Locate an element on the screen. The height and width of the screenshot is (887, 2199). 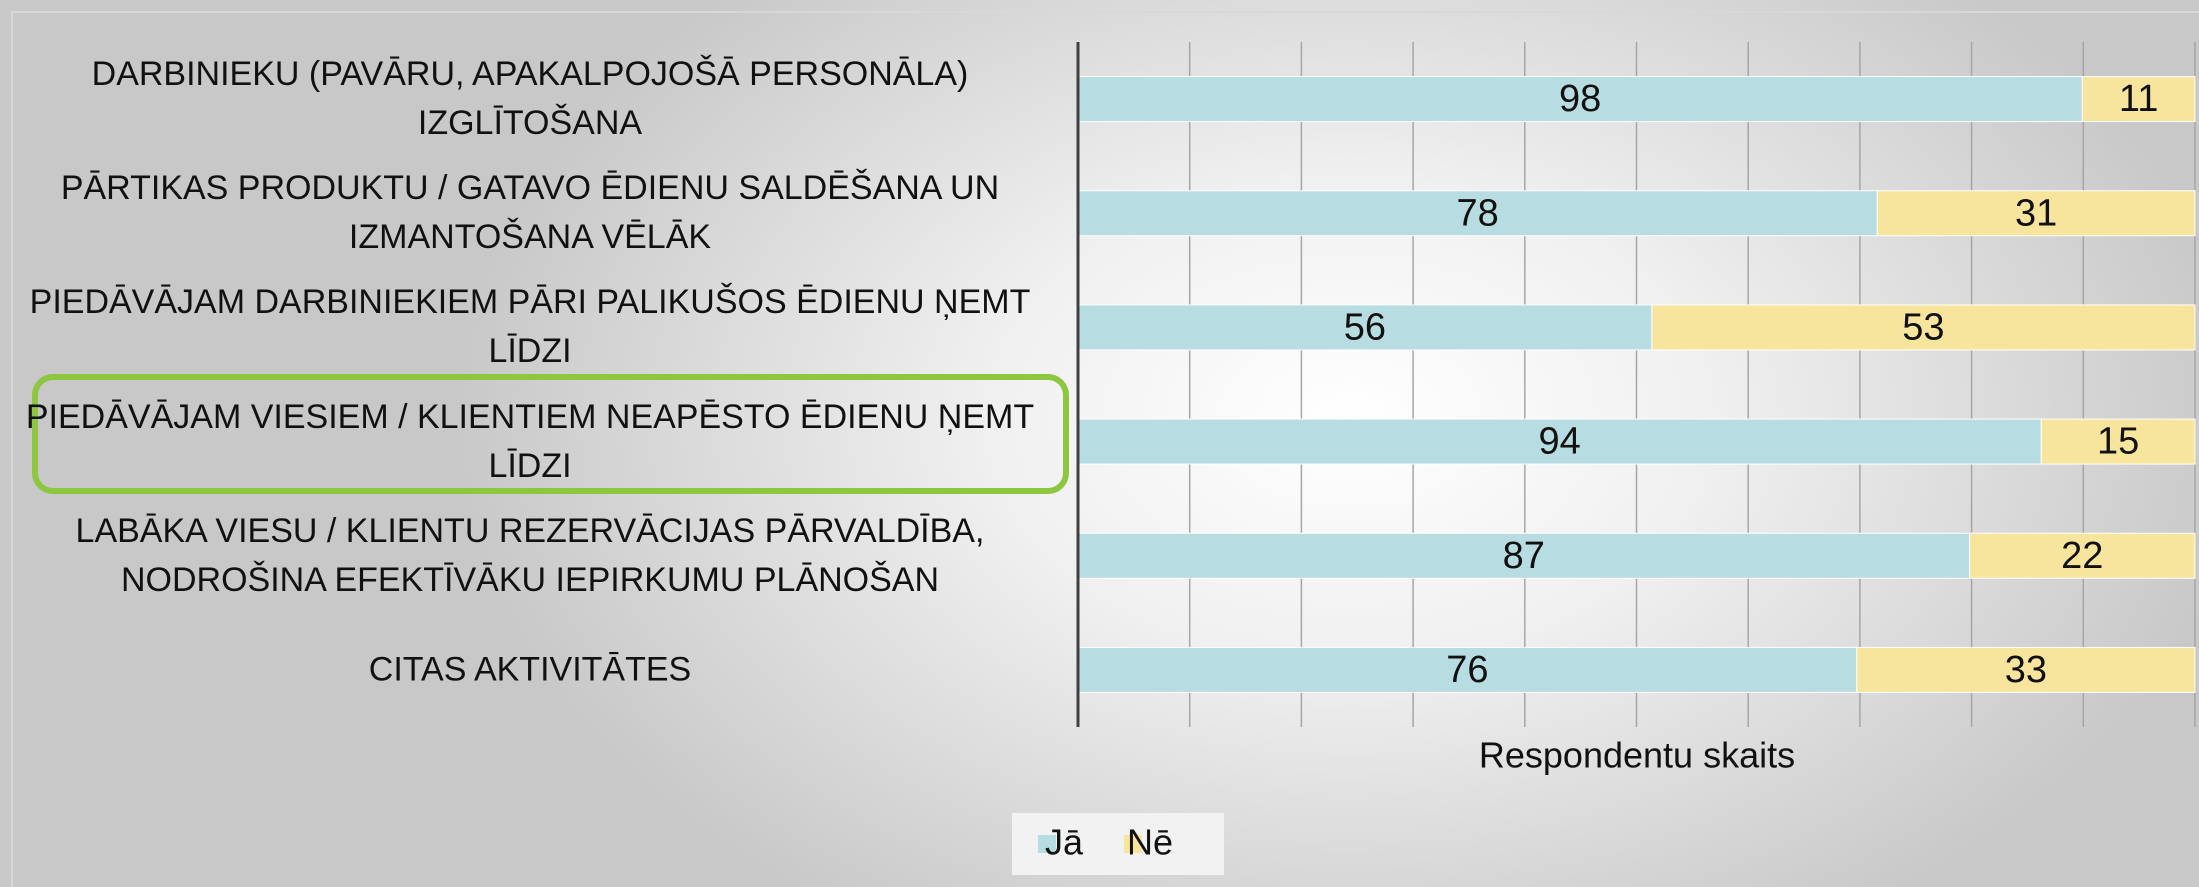
data-label: 11 is located at coordinates (2138, 99).